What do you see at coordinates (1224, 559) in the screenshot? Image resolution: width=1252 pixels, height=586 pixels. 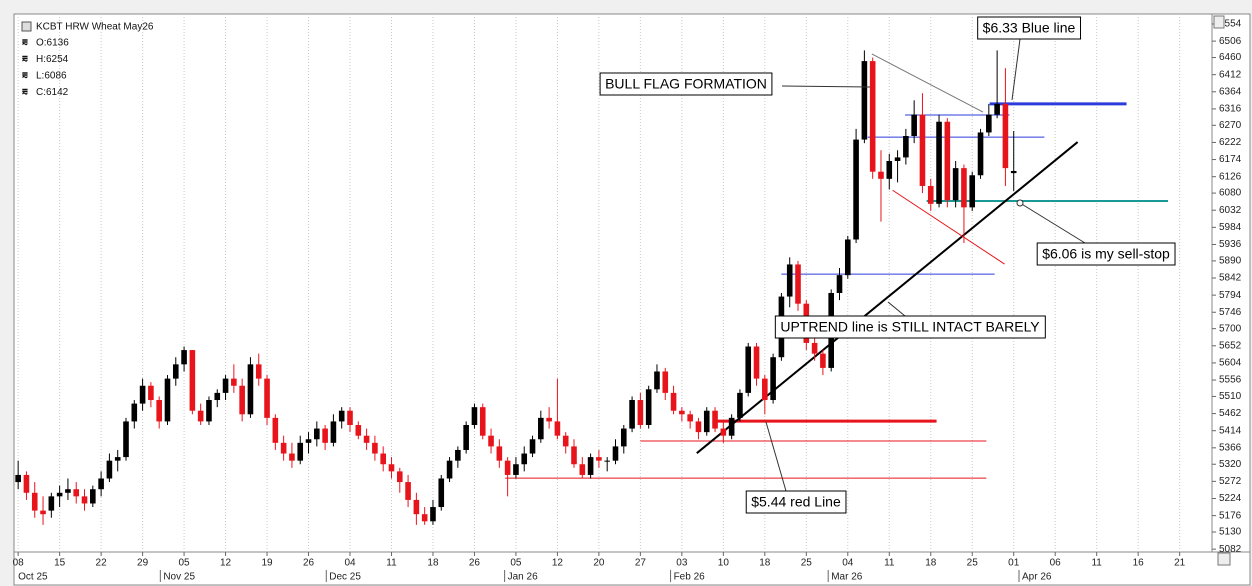 I see `corner-button` at bounding box center [1224, 559].